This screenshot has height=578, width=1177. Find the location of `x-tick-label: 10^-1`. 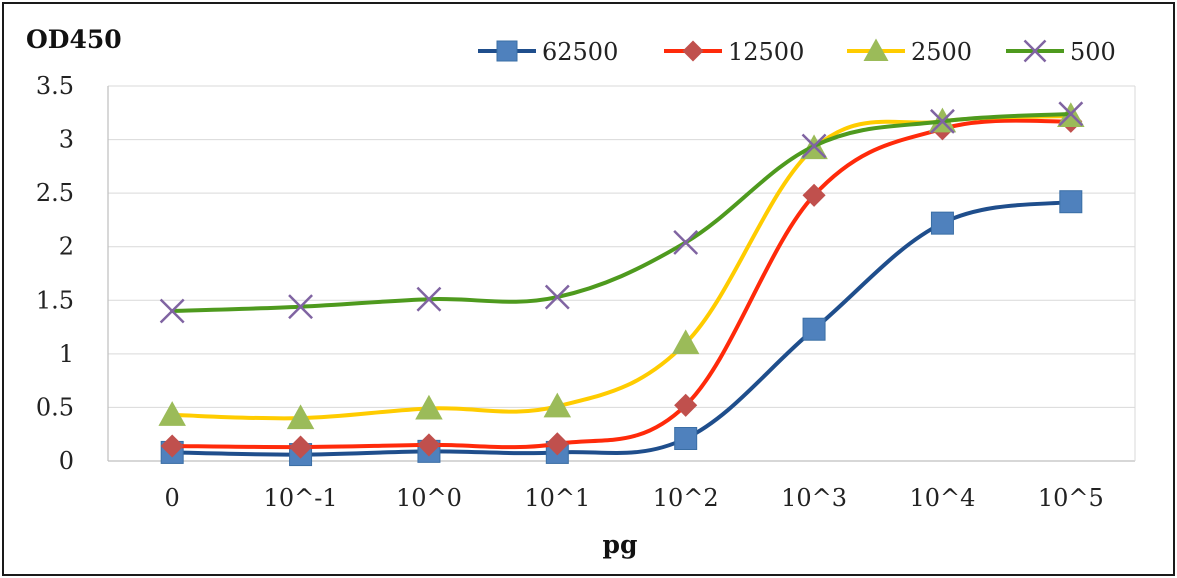

x-tick-label: 10^-1 is located at coordinates (301, 498).